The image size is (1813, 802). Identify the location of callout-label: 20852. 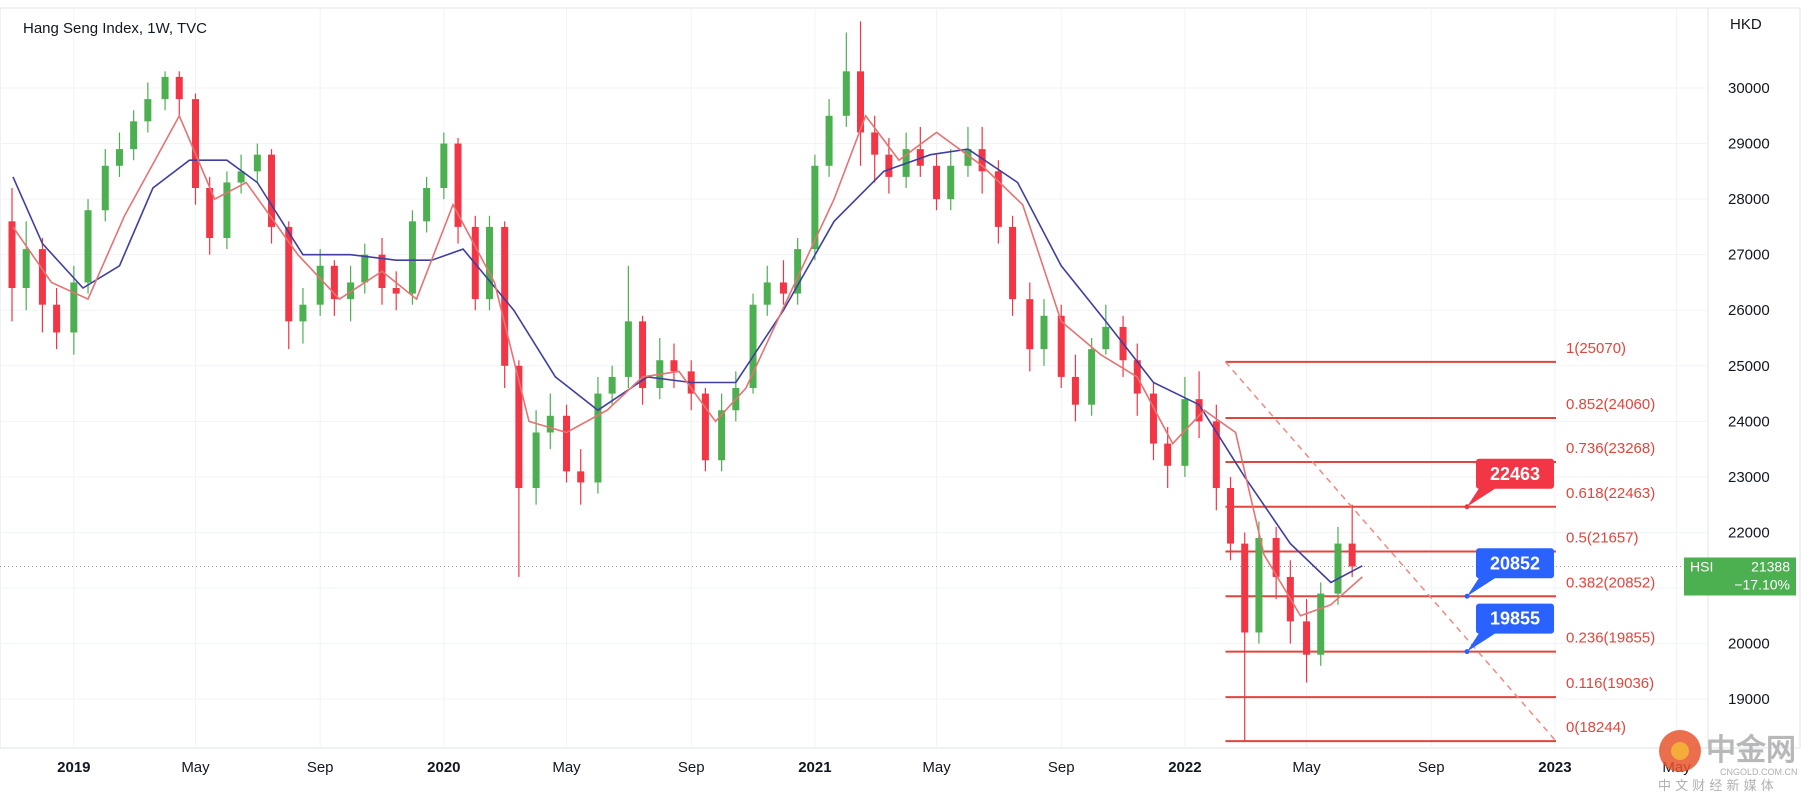
(1515, 563).